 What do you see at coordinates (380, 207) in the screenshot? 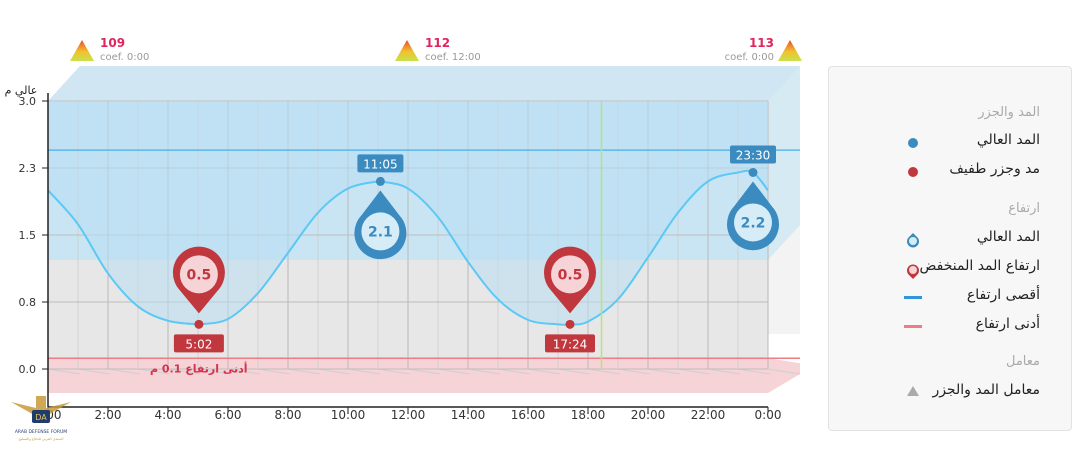
I see `high-tide-marker: 11:05 2.1` at bounding box center [380, 207].